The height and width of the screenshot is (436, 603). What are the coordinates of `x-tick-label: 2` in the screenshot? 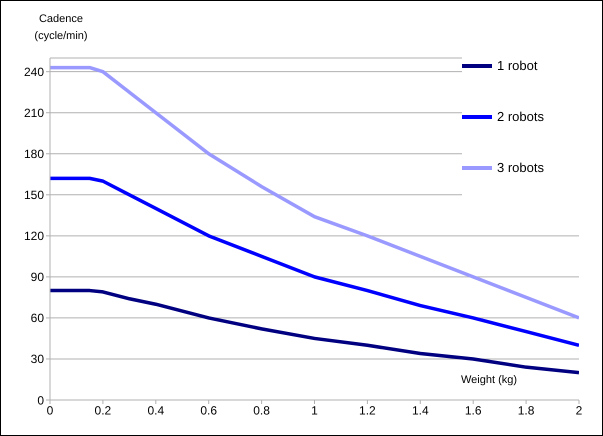 It's located at (579, 411).